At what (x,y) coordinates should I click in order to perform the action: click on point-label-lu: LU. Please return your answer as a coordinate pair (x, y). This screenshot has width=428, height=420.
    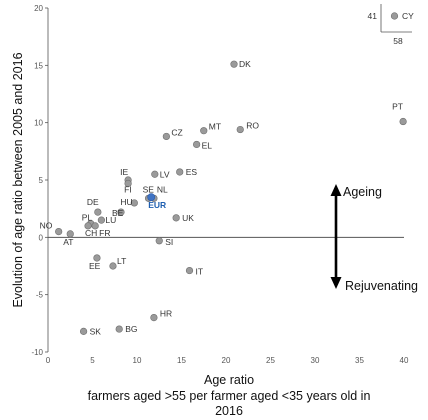
    Looking at the image, I should click on (110, 220).